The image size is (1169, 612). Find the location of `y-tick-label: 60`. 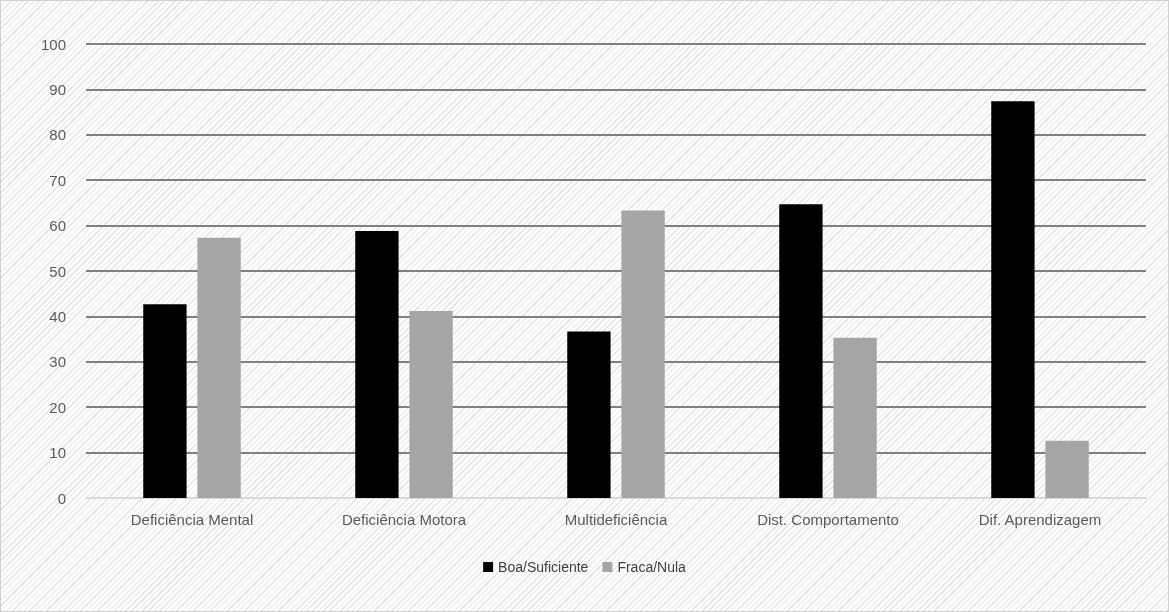

y-tick-label: 60 is located at coordinates (57, 226).